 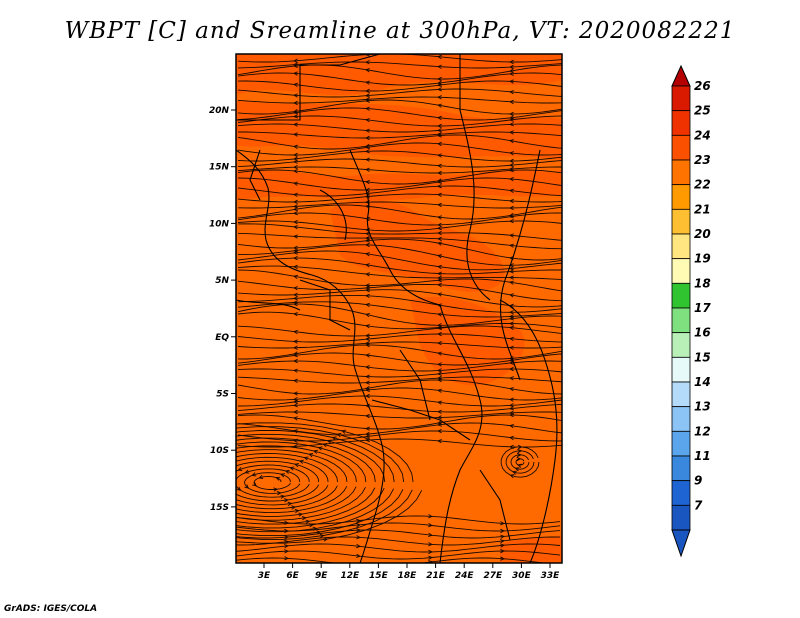 I want to click on colorbar-top-arrow, so click(x=681, y=75).